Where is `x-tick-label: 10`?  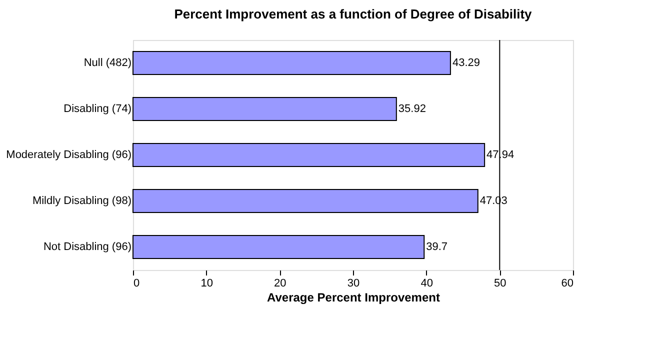
x-tick-label: 10 is located at coordinates (206, 284).